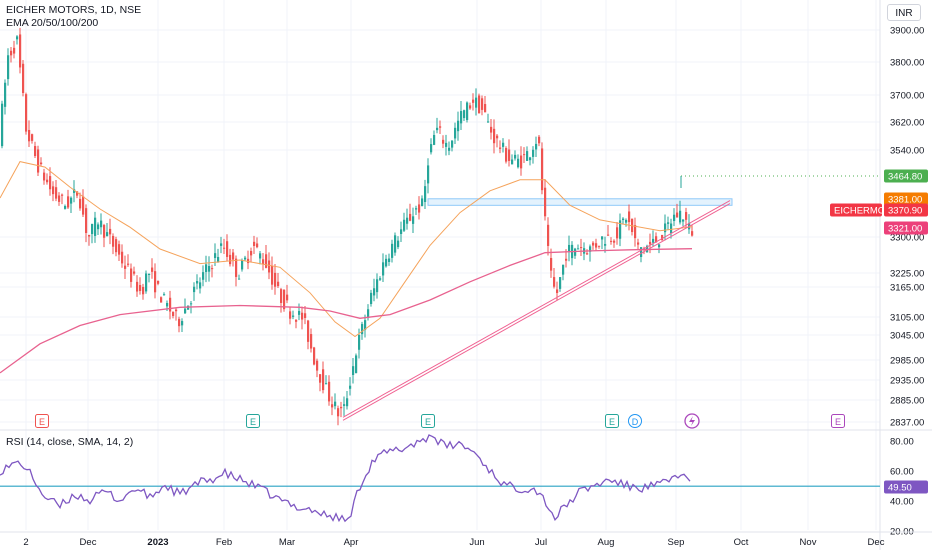 This screenshot has height=550, width=932. I want to click on time-axis: 2 Dec 2023 Feb Mar Apr Jun Jul Aug Sep Oct Nov Dec, so click(466, 539).